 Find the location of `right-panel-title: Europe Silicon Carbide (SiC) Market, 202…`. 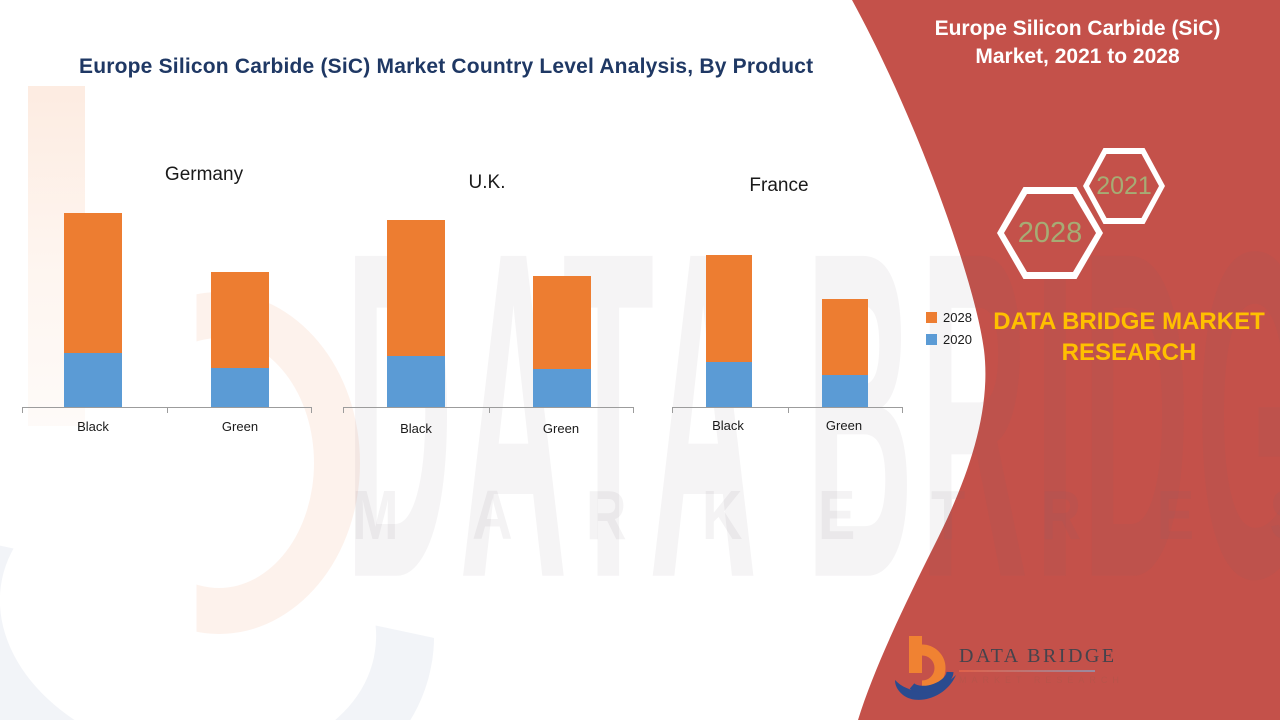

right-panel-title: Europe Silicon Carbide (SiC) Market, 202… is located at coordinates (1077, 43).